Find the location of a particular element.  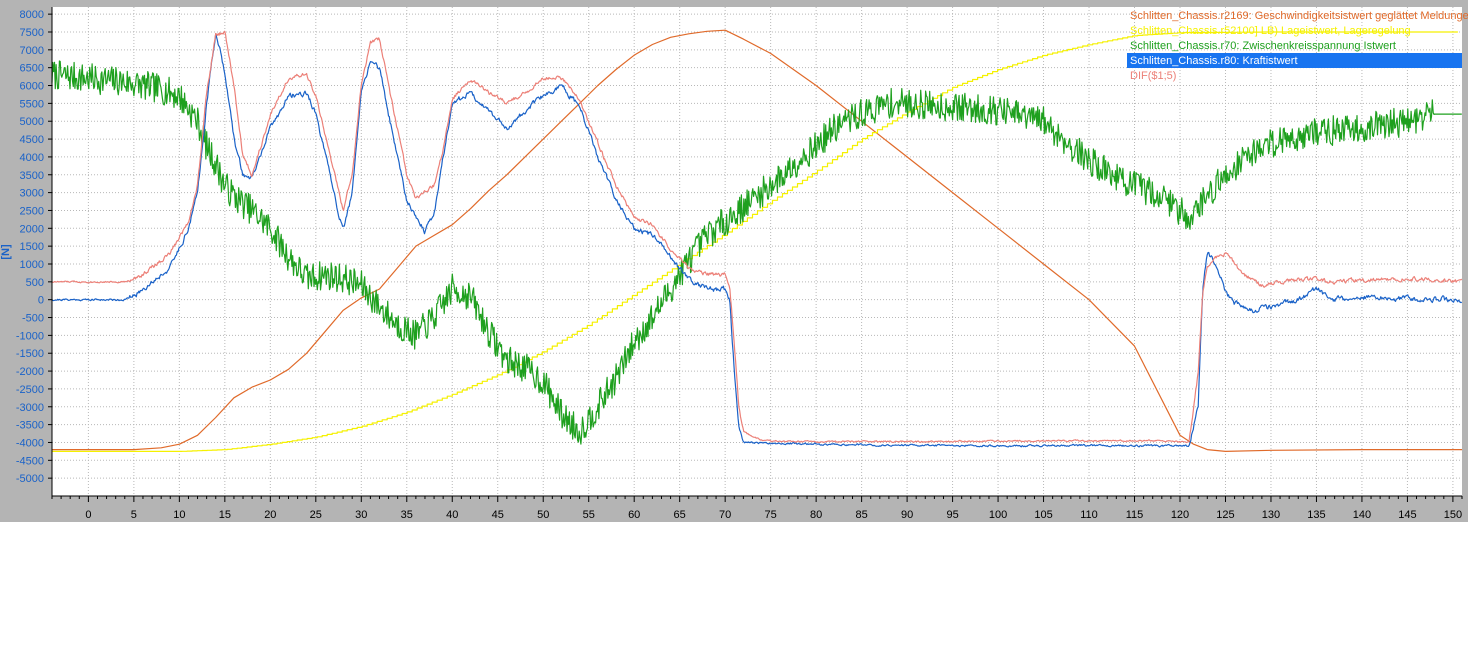

x-tick-label: 0 is located at coordinates (88, 515).